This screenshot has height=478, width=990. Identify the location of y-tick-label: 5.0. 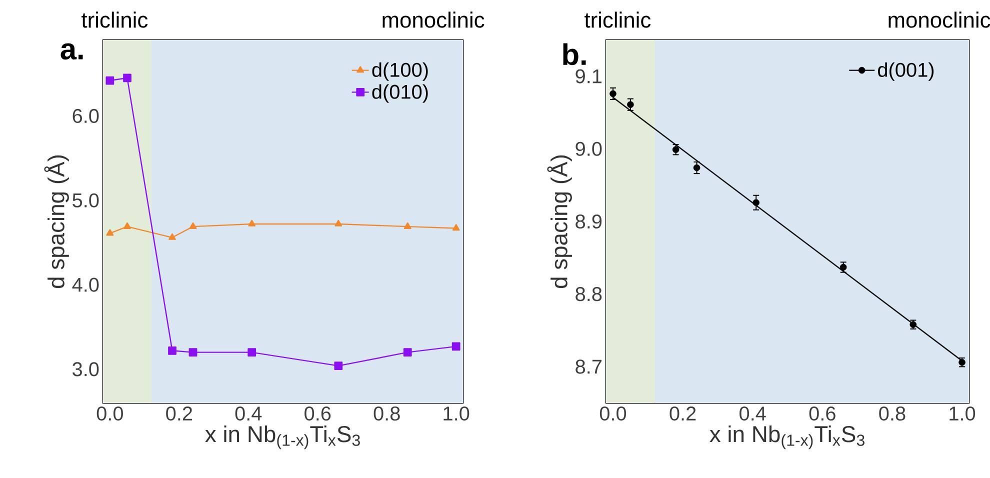
(85, 200).